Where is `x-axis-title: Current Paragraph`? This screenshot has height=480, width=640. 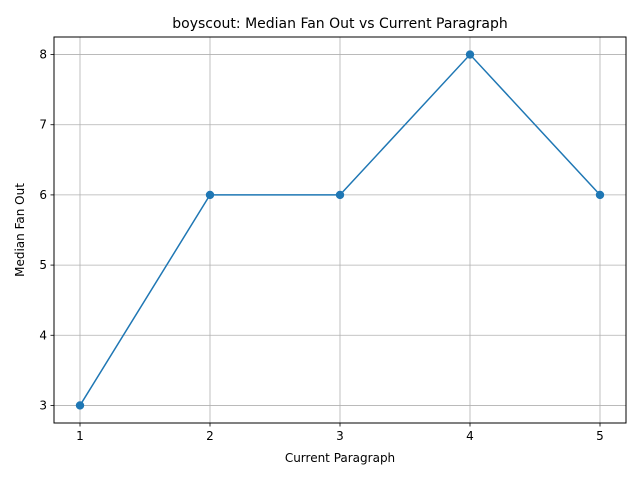
x-axis-title: Current Paragraph is located at coordinates (340, 458).